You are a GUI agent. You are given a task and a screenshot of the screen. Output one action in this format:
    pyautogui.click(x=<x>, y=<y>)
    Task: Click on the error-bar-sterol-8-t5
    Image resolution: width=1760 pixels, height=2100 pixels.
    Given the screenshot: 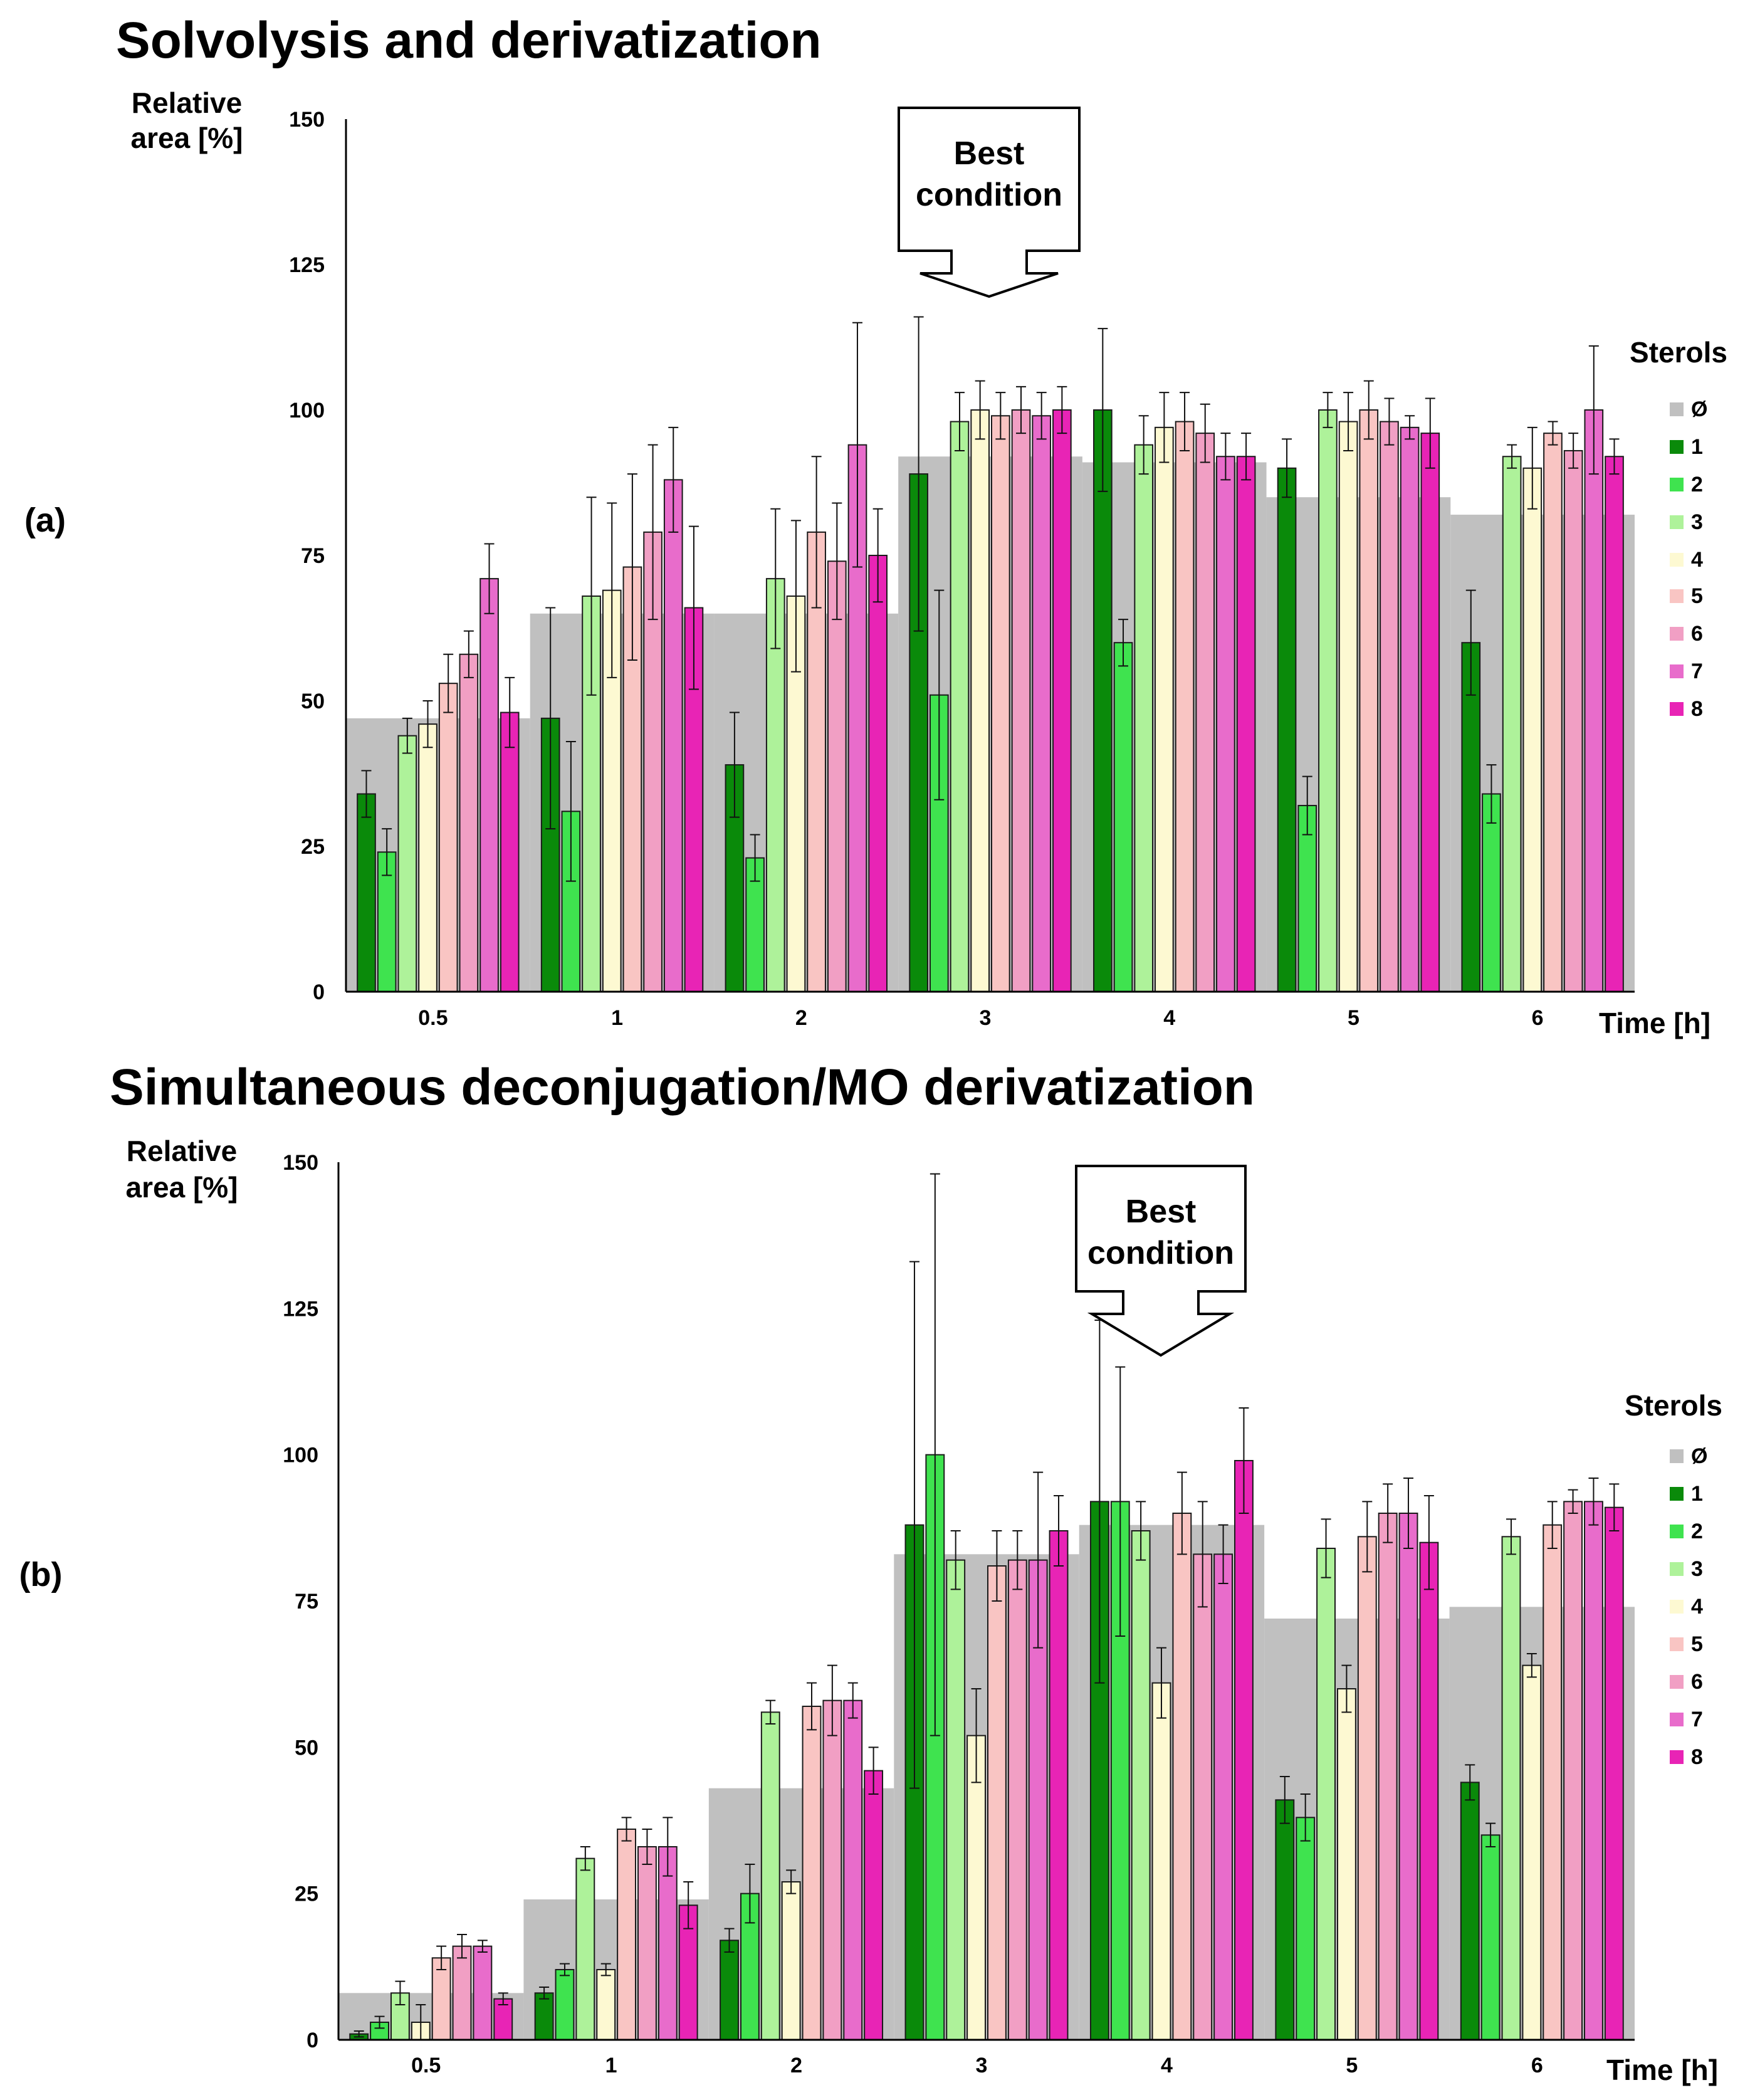 What is the action you would take?
    pyautogui.click(x=1428, y=1542)
    